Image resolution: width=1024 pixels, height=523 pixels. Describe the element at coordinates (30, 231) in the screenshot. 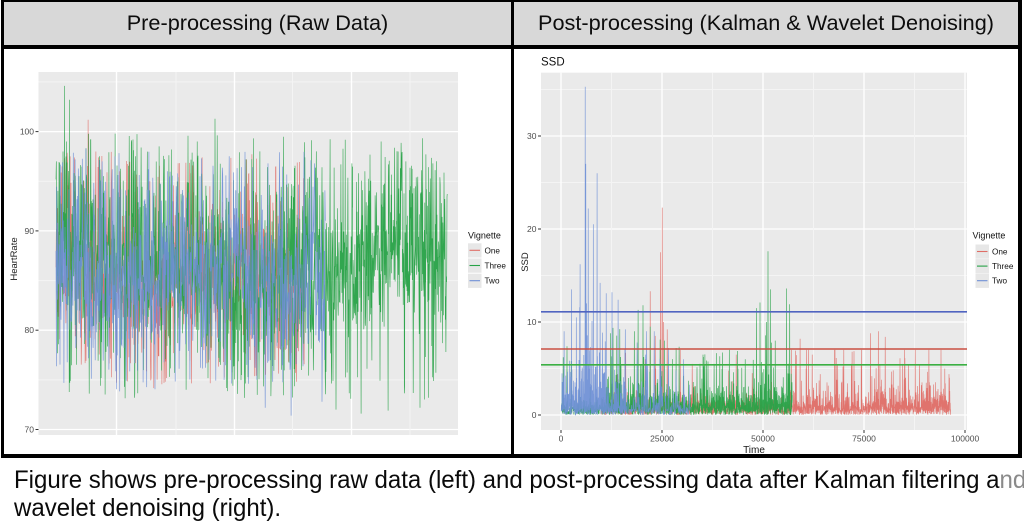

I see `svg-text: 90` at that location.